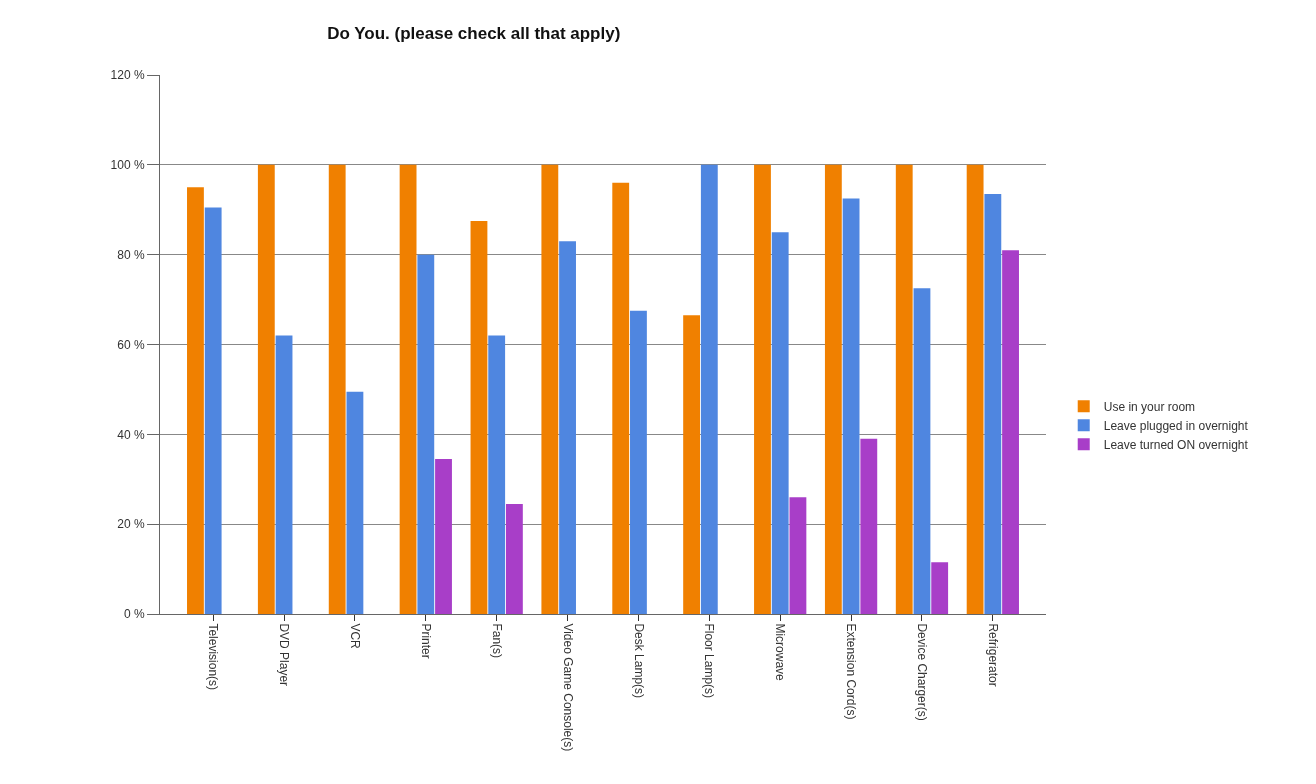 The width and height of the screenshot is (1316, 784). Describe the element at coordinates (131, 254) in the screenshot. I see `y-tick-label: 80 %` at that location.